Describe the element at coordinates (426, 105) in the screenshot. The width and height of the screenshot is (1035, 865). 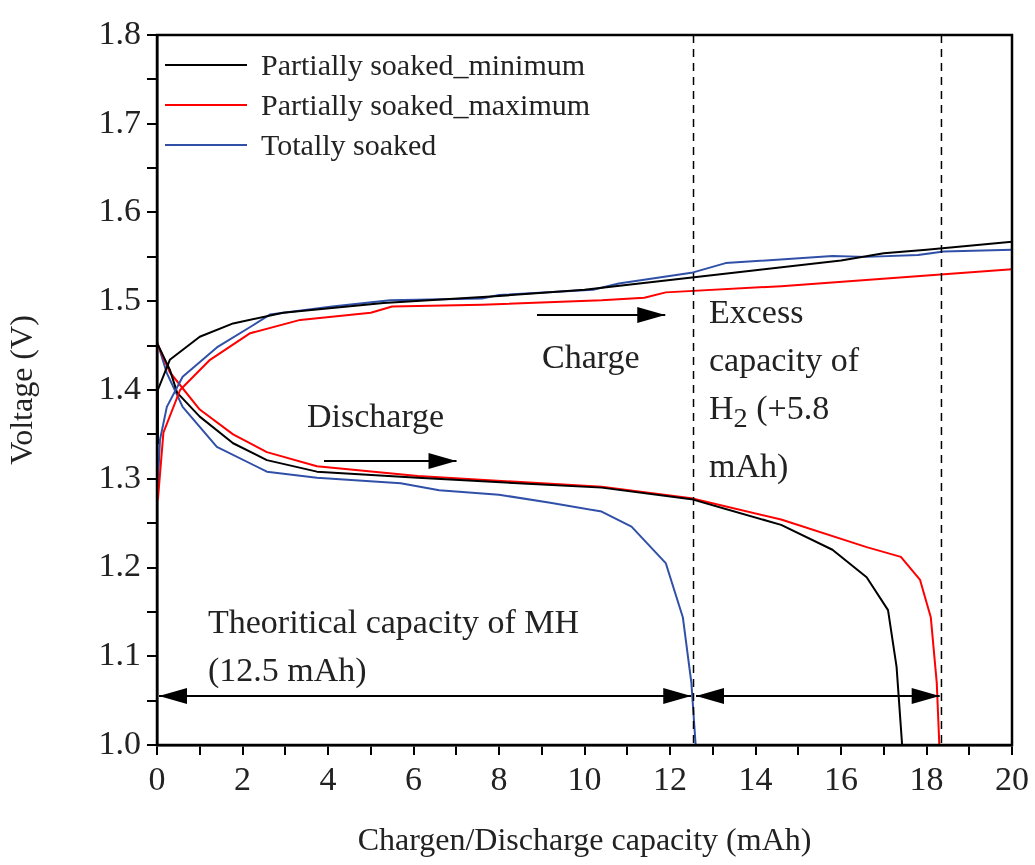
I see `legend-label: Partially soaked_maximum` at that location.